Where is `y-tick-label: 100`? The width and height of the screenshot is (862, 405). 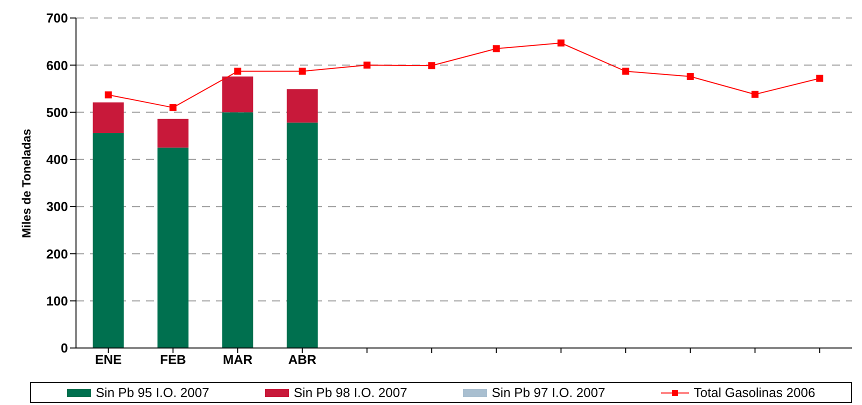 y-tick-label: 100 is located at coordinates (57, 300).